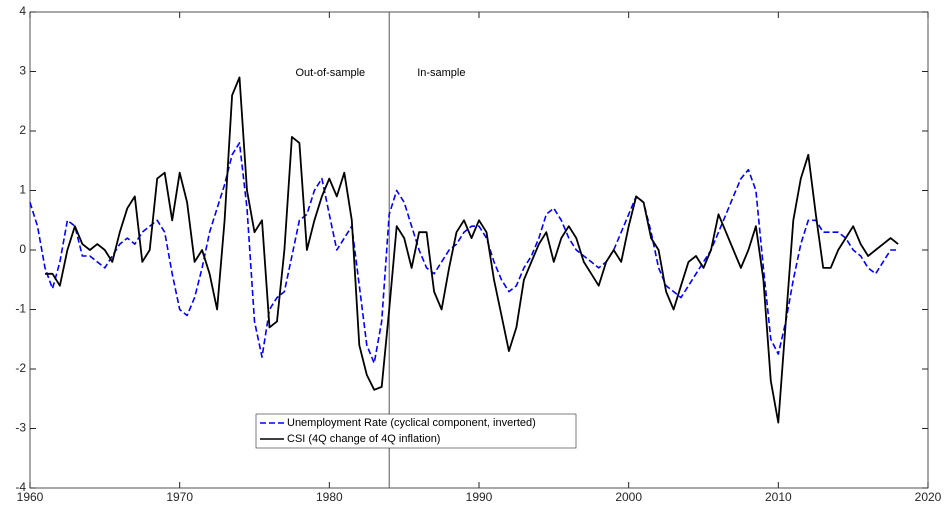 This screenshot has height=508, width=952. What do you see at coordinates (22, 11) in the screenshot?
I see `y-tick-label: 4` at bounding box center [22, 11].